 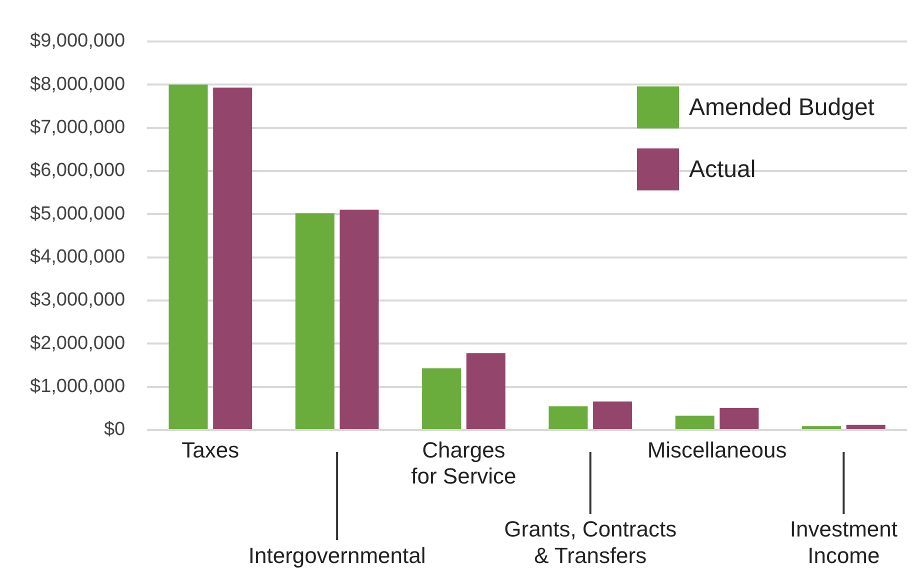 I want to click on x-tick-label: Grants, Contracts & Transfers, so click(x=590, y=542).